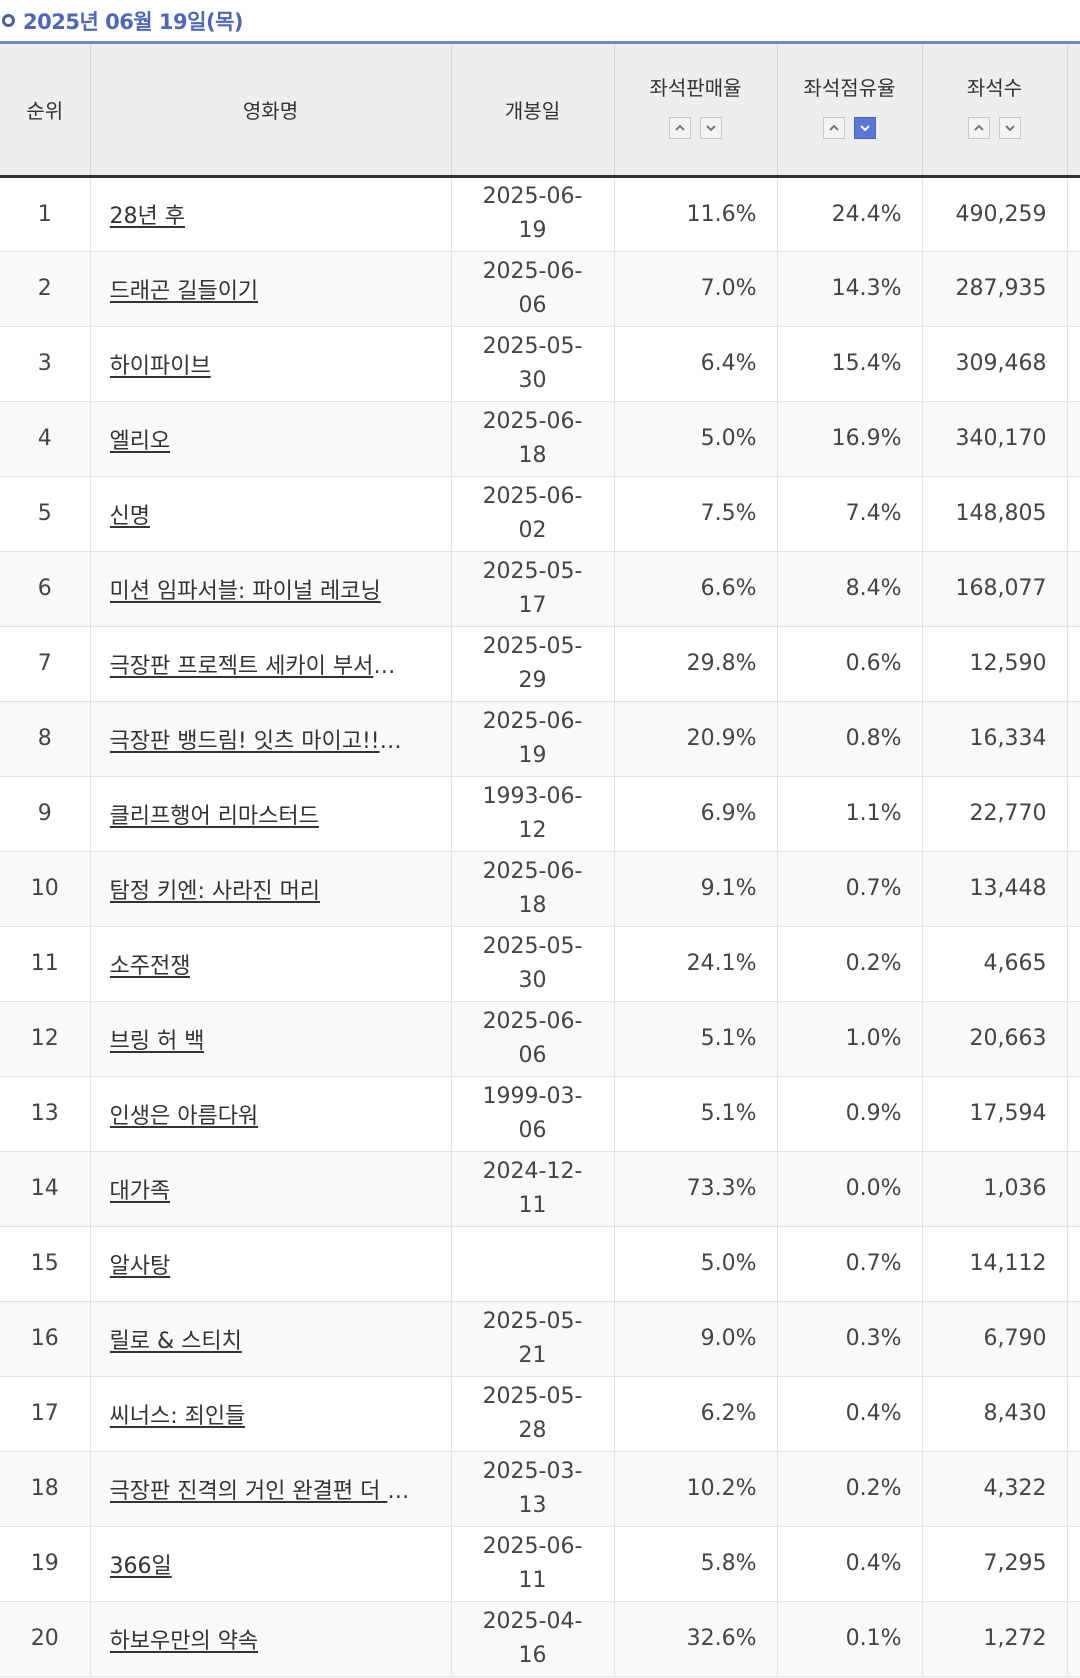  What do you see at coordinates (184, 1641) in the screenshot?
I see `movie-title-link: 하보우만의 약속` at bounding box center [184, 1641].